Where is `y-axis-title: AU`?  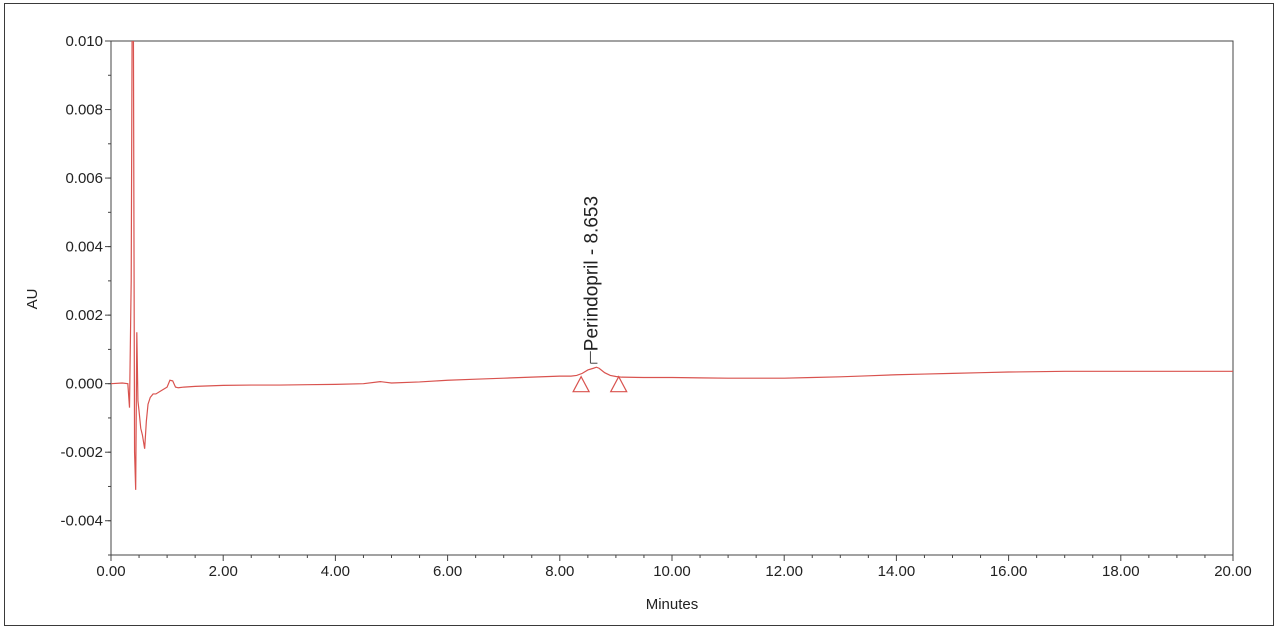 y-axis-title: AU is located at coordinates (32, 299).